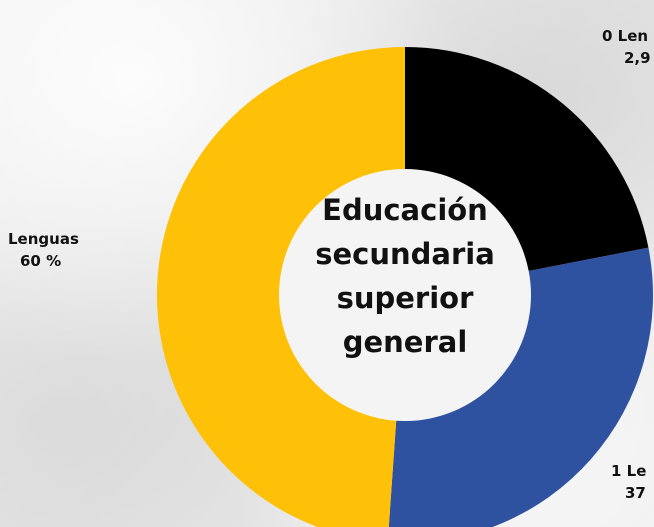 Image resolution: width=654 pixels, height=527 pixels. Describe the element at coordinates (637, 58) in the screenshot. I see `slice-label-0-value: 2,9` at that location.